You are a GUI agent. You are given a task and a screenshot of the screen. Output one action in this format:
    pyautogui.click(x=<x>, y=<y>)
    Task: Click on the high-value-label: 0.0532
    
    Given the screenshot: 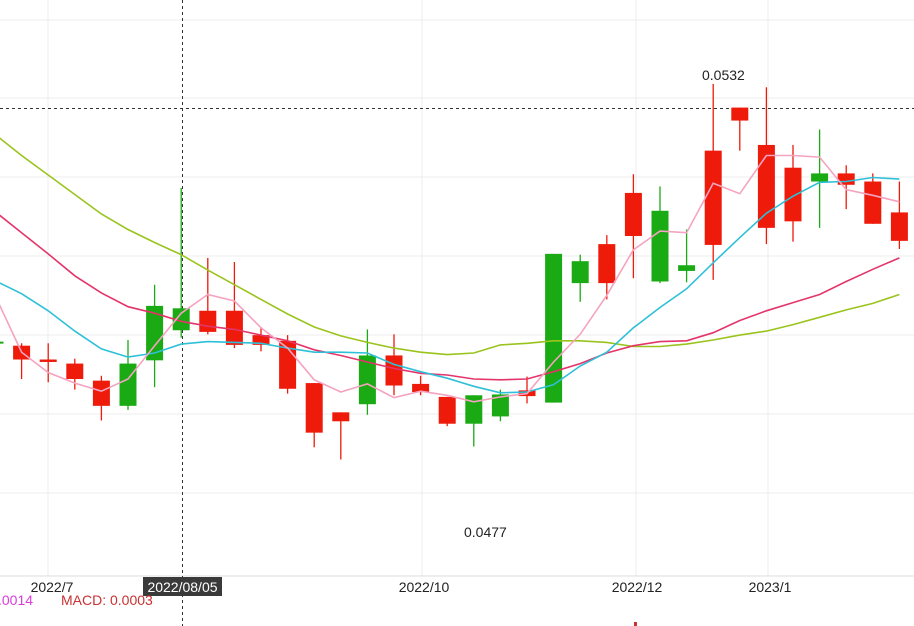 What is the action you would take?
    pyautogui.click(x=723, y=75)
    